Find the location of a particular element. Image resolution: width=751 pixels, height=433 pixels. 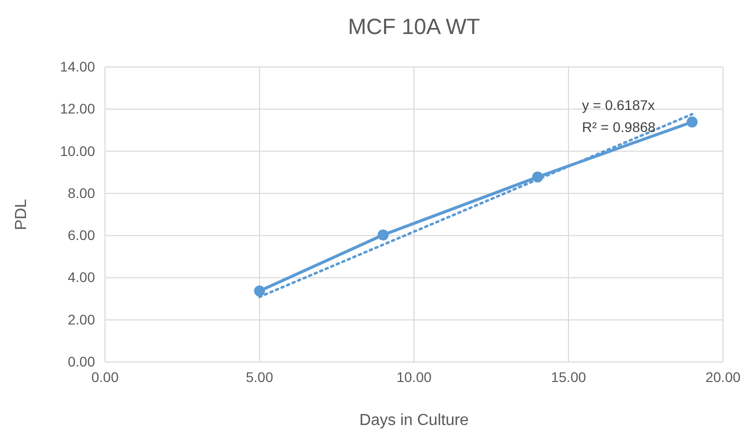

chart-title: MCF 10A WT is located at coordinates (414, 26).